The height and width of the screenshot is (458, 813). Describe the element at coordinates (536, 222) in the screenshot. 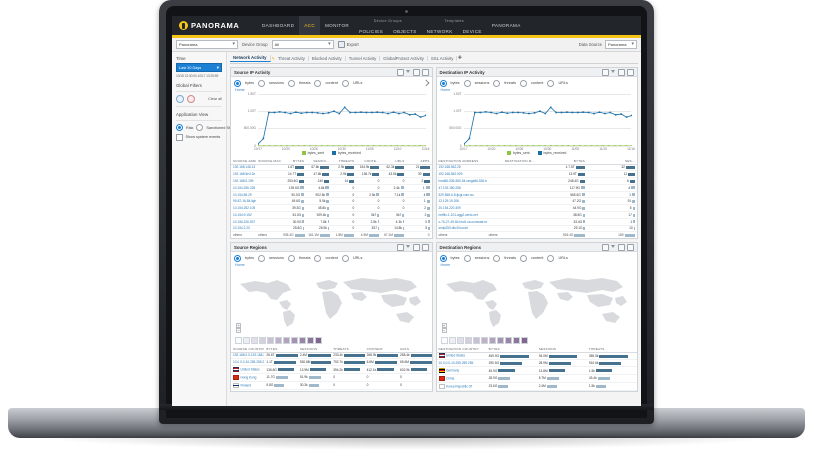

I see `table-row: c-76-27-49-84.hsd1.ca.comcast.net 33.4G 1` at that location.